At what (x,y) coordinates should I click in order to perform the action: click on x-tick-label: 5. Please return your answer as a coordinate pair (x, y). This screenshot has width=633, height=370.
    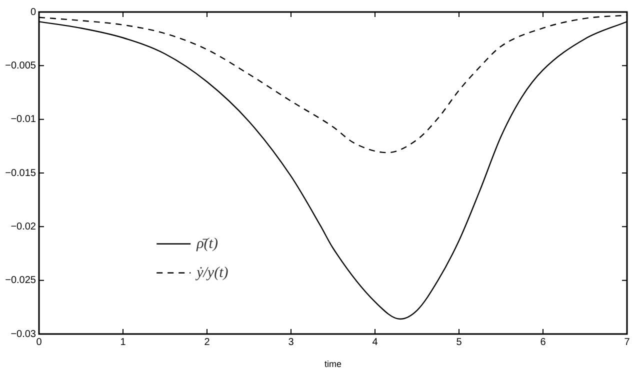
    Looking at the image, I should click on (459, 342).